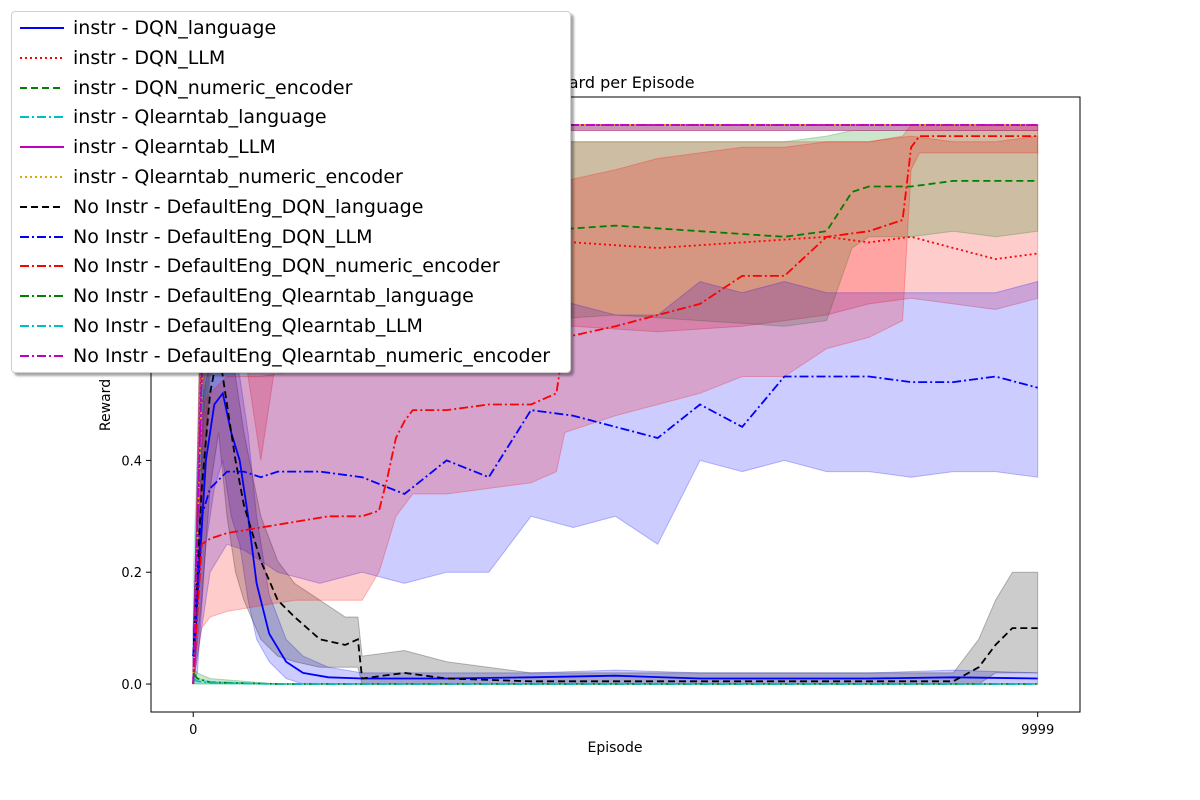 The width and height of the screenshot is (1200, 800). Describe the element at coordinates (248, 326) in the screenshot. I see `legend-label: No Instr - DefaultEng_Qlearntab_LLM` at that location.